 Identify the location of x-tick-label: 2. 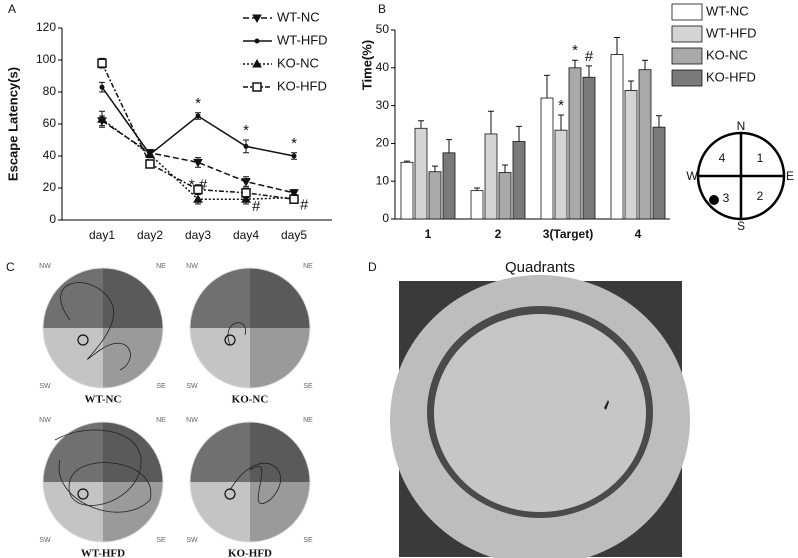
(498, 234).